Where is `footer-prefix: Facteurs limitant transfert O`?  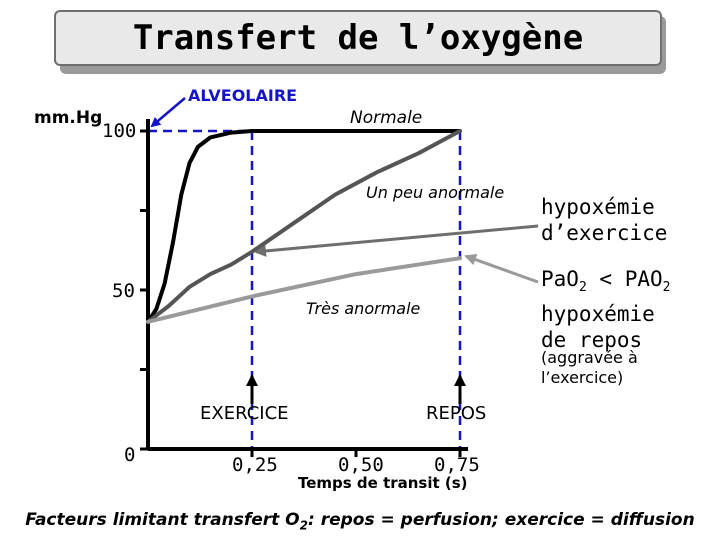
footer-prefix: Facteurs limitant transfert O is located at coordinates (162, 520).